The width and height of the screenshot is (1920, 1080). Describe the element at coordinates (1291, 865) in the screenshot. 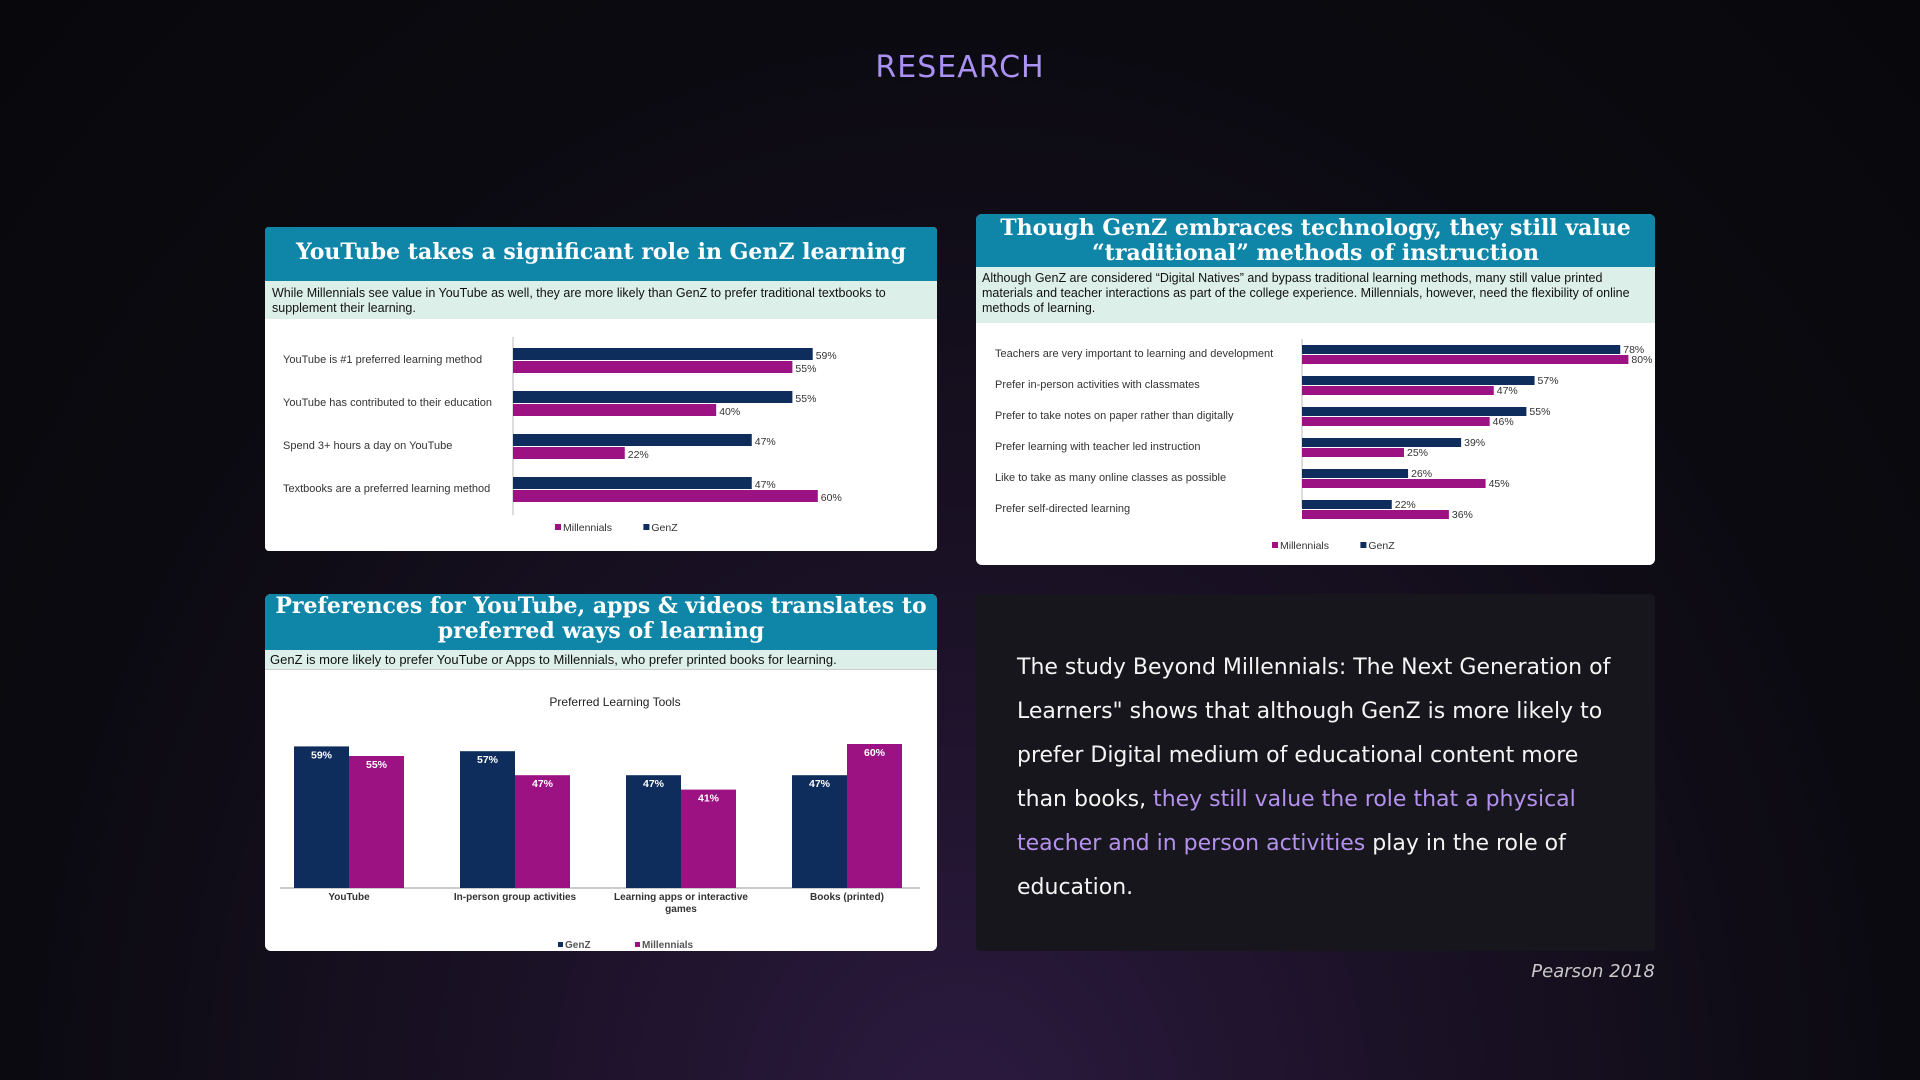

I see `summary-text-part2: play in the role of education.` at that location.